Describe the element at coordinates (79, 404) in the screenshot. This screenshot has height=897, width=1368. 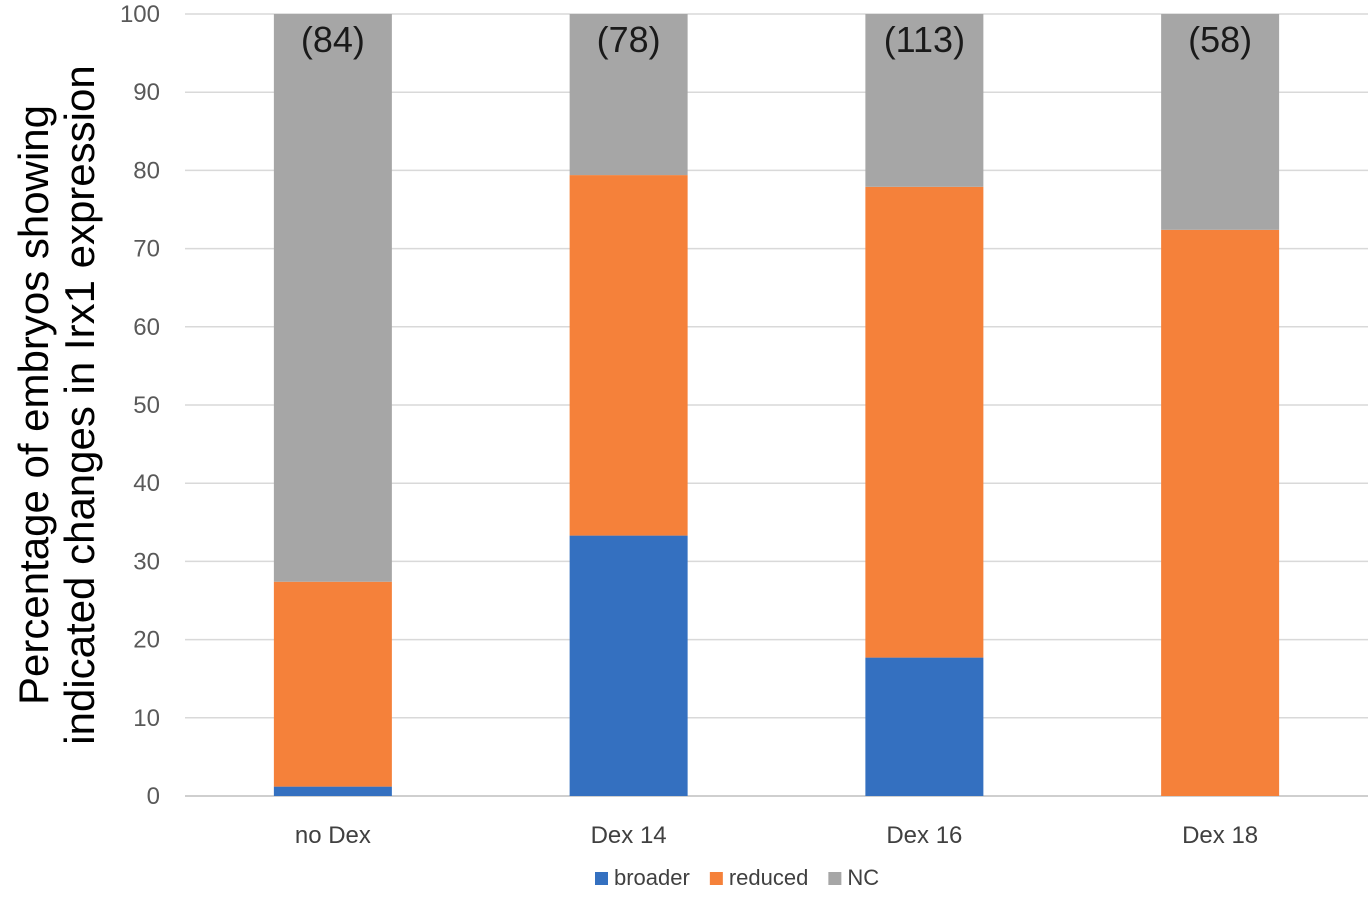
I see `y-axis-title-line-2: indicated changes in Irx1 expression` at that location.